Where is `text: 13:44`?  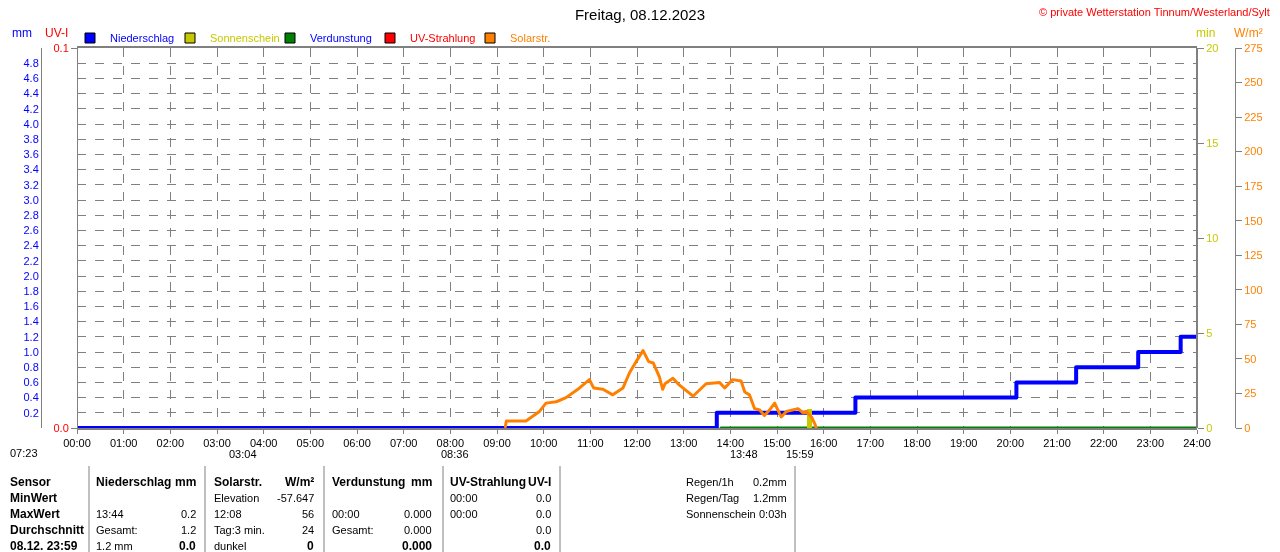 text: 13:44 is located at coordinates (110, 514).